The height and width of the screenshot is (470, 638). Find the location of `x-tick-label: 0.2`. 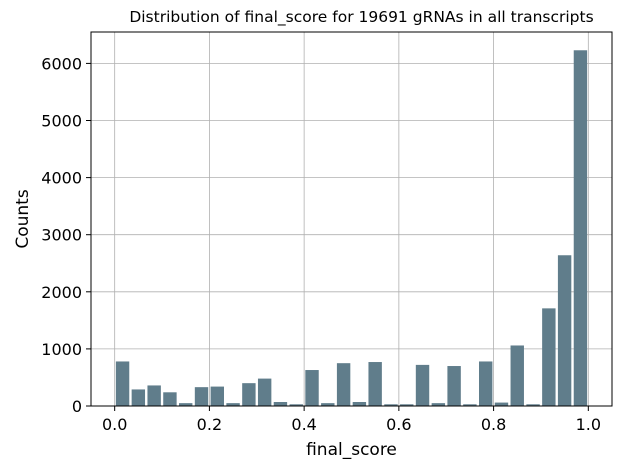

x-tick-label: 0.2 is located at coordinates (209, 424).